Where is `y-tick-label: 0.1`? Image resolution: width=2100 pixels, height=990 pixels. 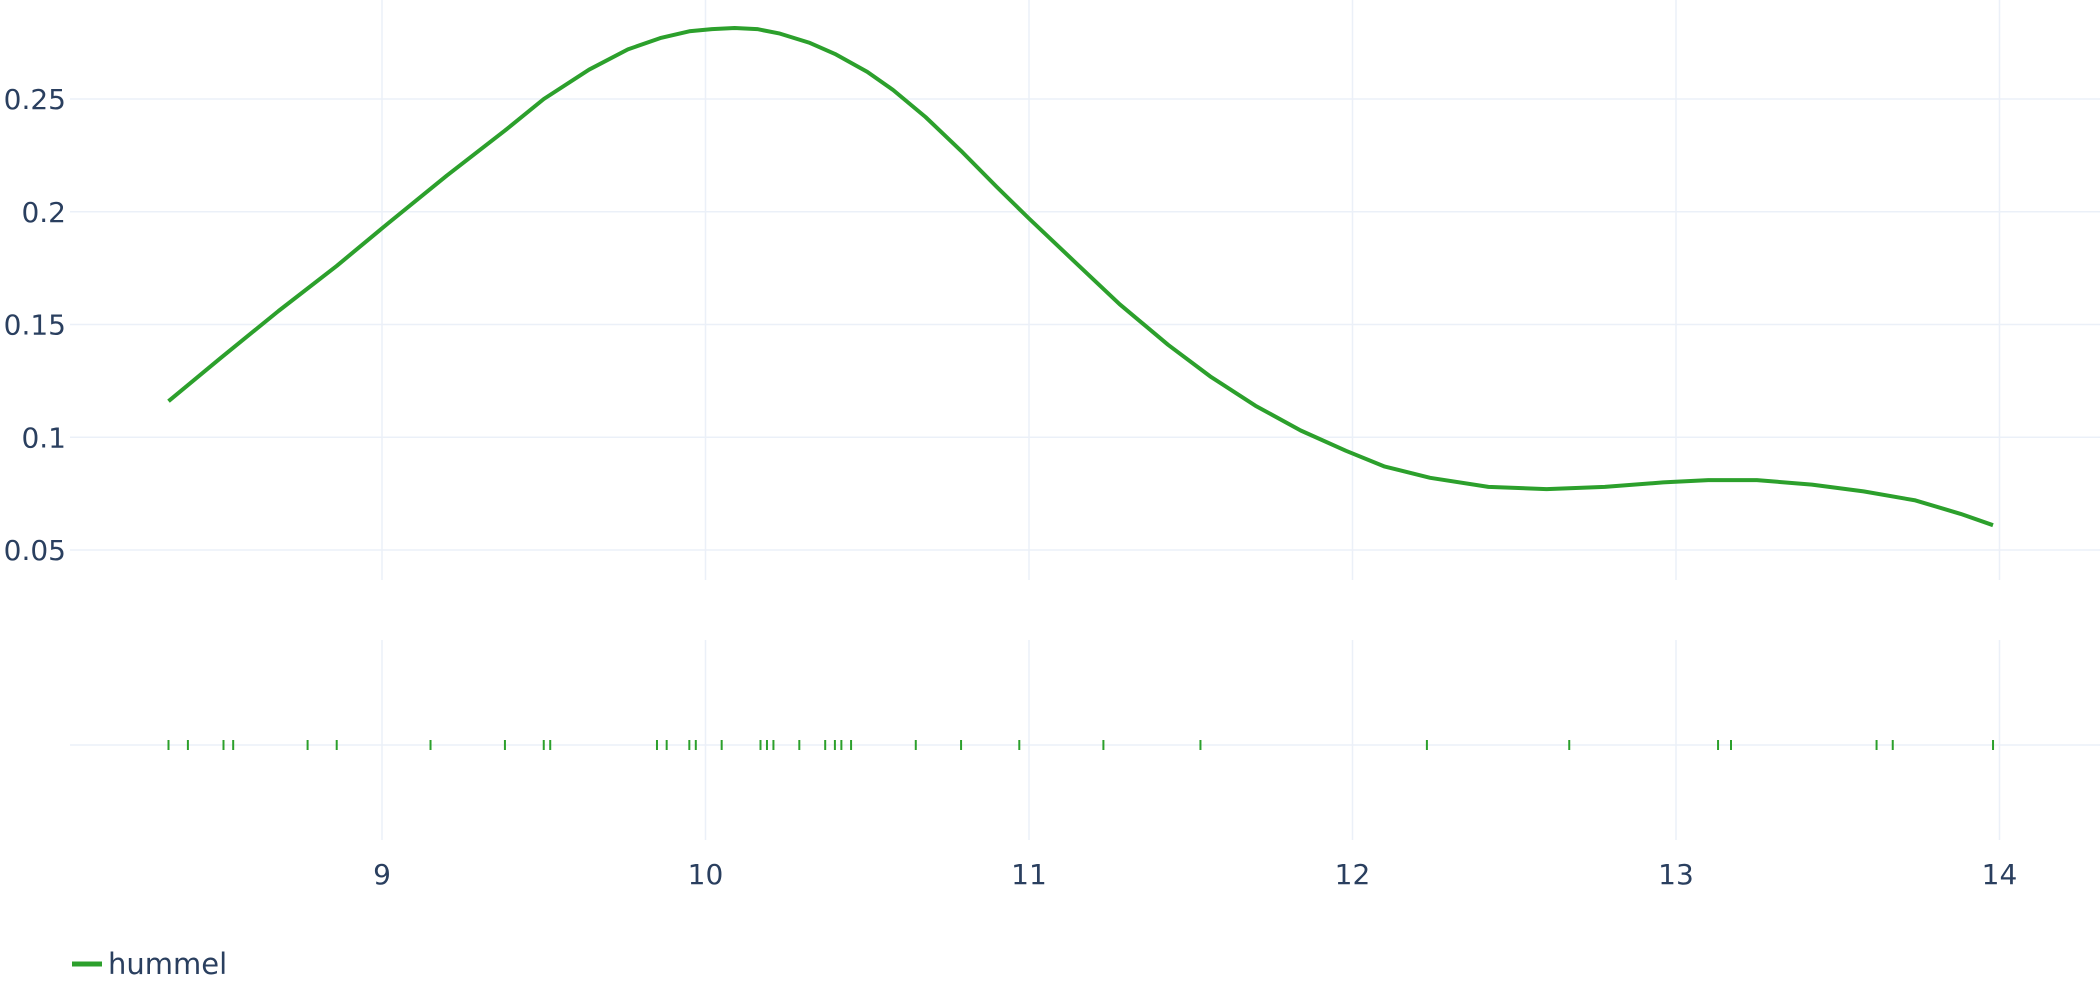
y-tick-label: 0.1 is located at coordinates (43, 437).